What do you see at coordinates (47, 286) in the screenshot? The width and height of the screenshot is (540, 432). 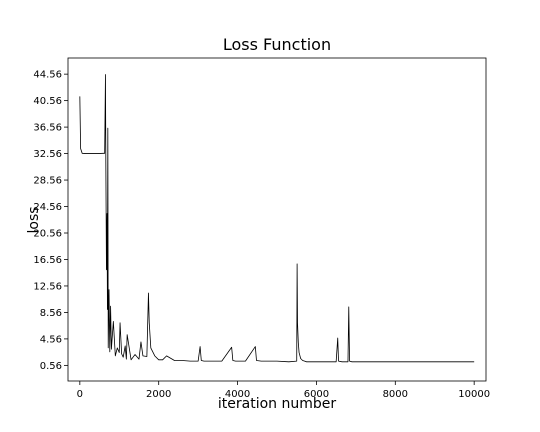 I see `y-tick-label: 12.56` at bounding box center [47, 286].